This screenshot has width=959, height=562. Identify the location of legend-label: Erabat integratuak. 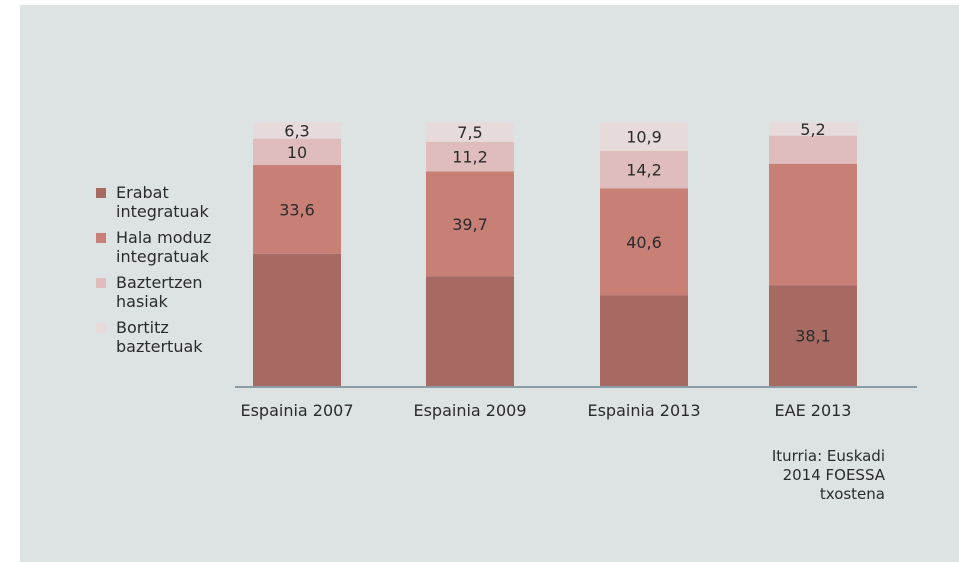
(162, 202).